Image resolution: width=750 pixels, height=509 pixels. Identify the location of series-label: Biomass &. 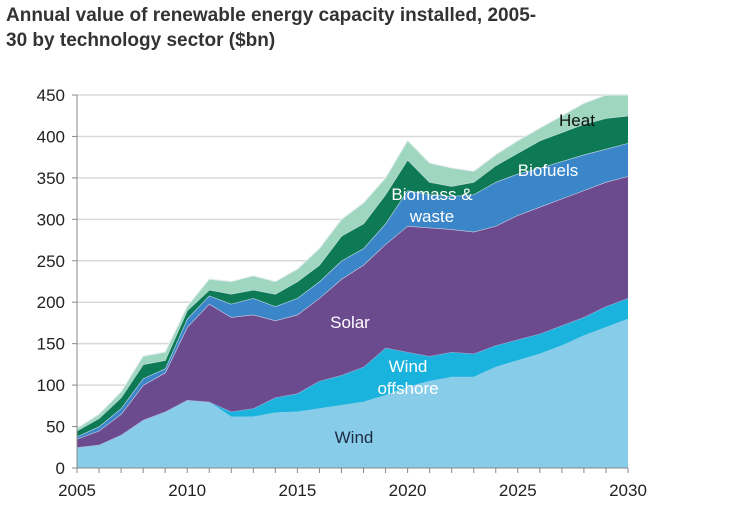
(432, 194).